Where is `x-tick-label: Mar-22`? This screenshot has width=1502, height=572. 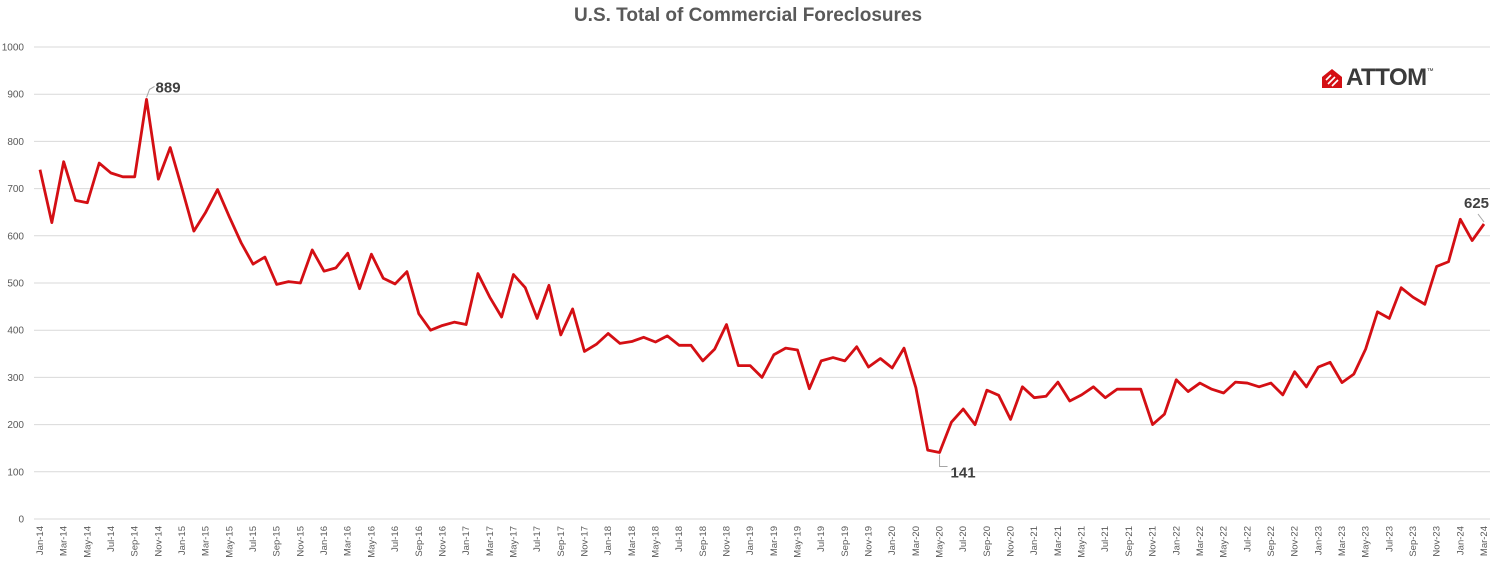
x-tick-label: Mar-22 is located at coordinates (1200, 541).